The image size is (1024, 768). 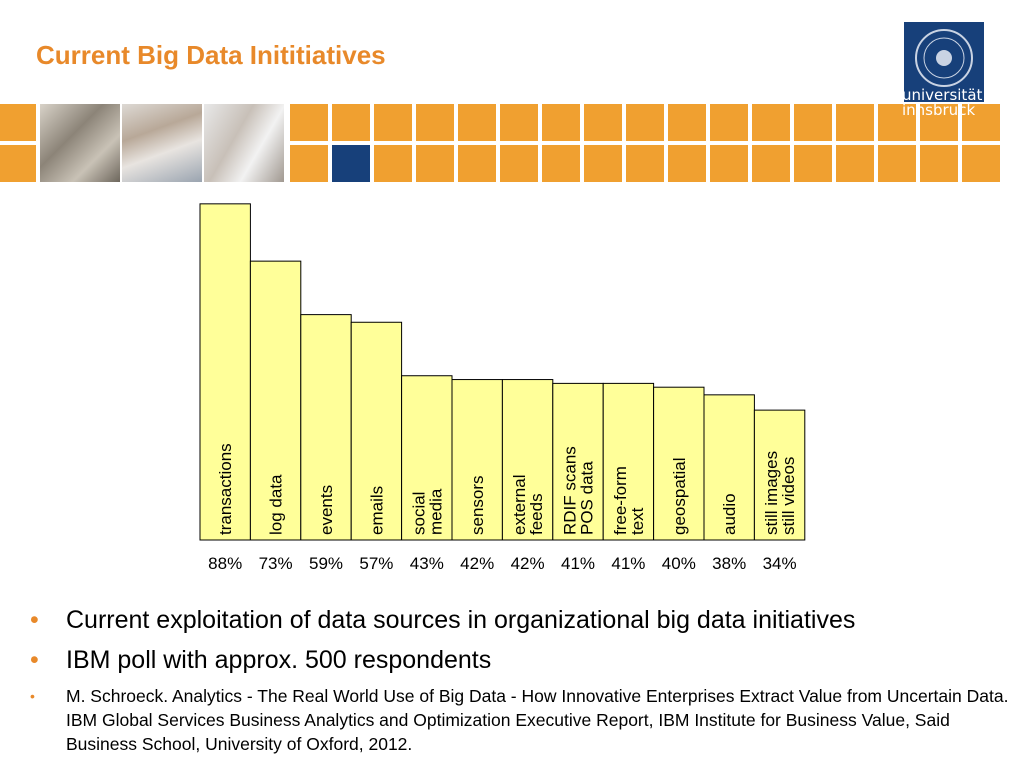 What do you see at coordinates (276, 504) in the screenshot?
I see `bar-category-label: log data` at bounding box center [276, 504].